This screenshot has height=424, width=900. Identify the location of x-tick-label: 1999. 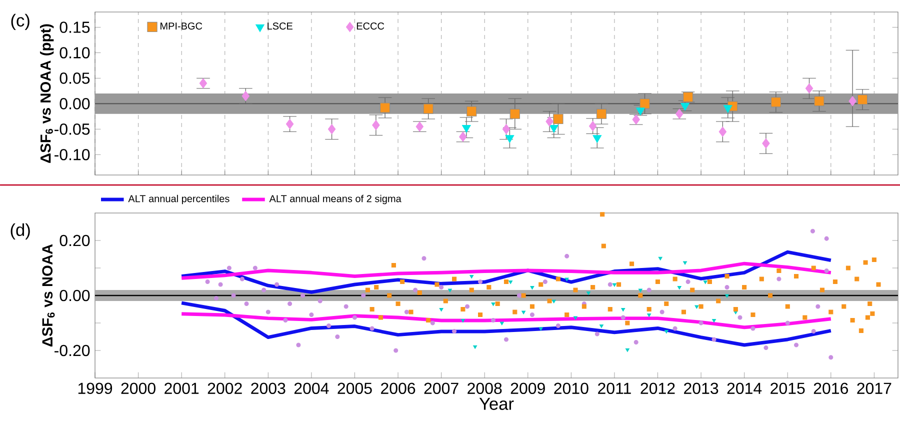
(95, 388).